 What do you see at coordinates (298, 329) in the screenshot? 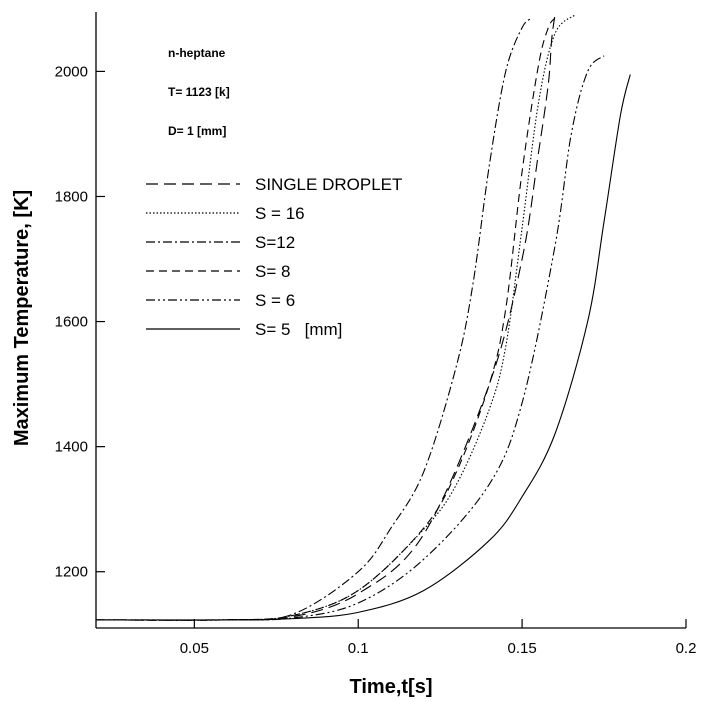
I see `legend-label-6: S= 5 [mm]` at bounding box center [298, 329].